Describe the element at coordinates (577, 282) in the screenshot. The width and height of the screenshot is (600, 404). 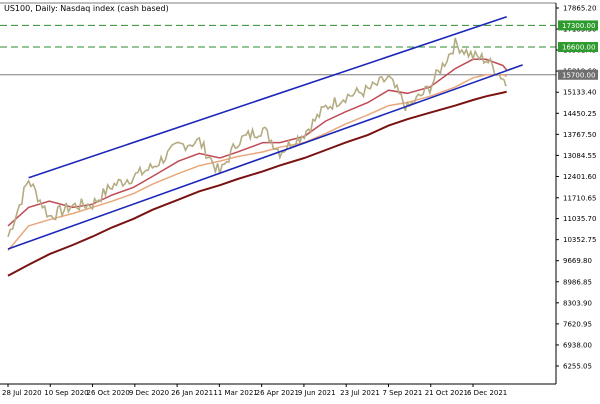
I see `y-tick-label: 8986.85` at that location.